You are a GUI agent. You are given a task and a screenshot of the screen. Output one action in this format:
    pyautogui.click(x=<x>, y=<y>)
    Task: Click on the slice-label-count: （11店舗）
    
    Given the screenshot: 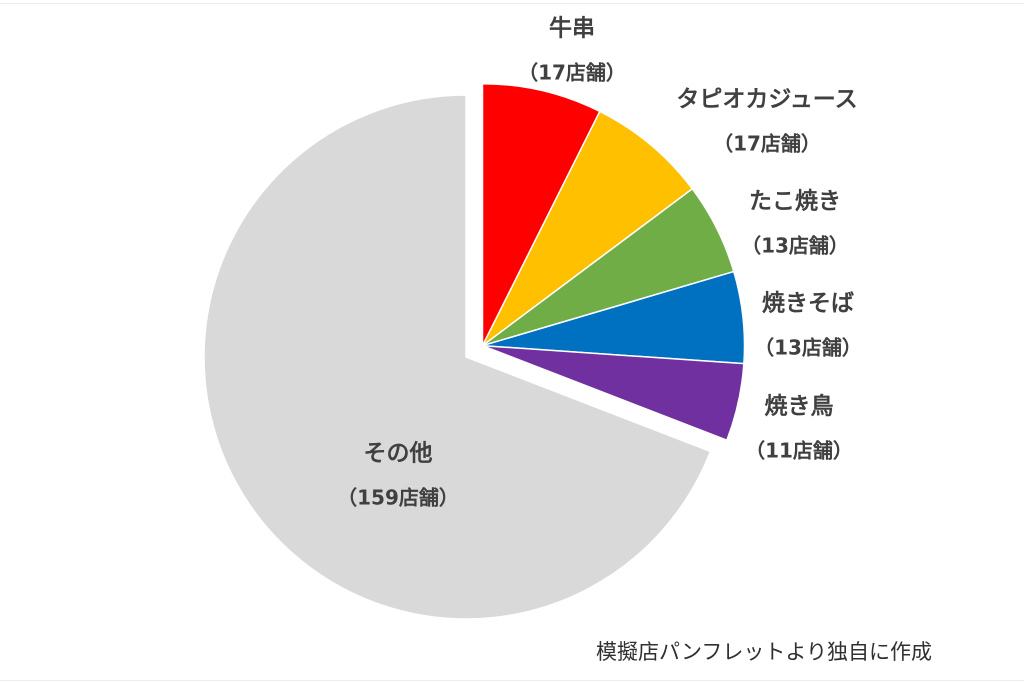 What is the action you would take?
    pyautogui.click(x=799, y=450)
    